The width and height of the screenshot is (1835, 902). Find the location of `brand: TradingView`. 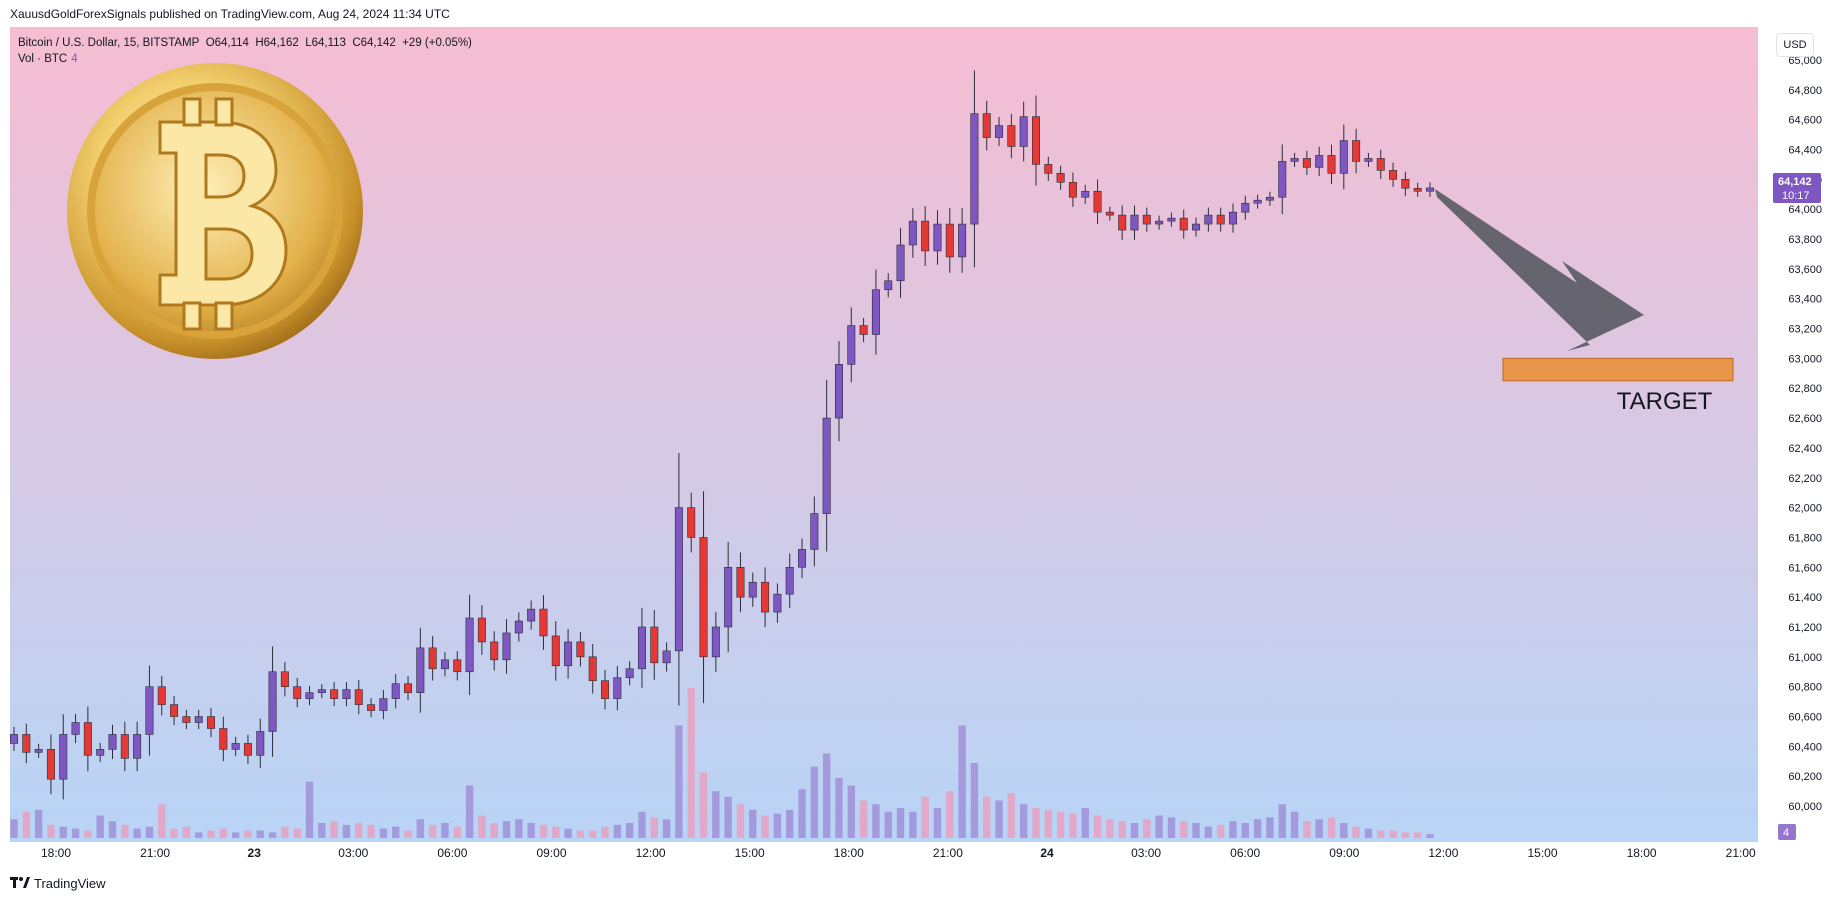

brand: TradingView is located at coordinates (58, 883).